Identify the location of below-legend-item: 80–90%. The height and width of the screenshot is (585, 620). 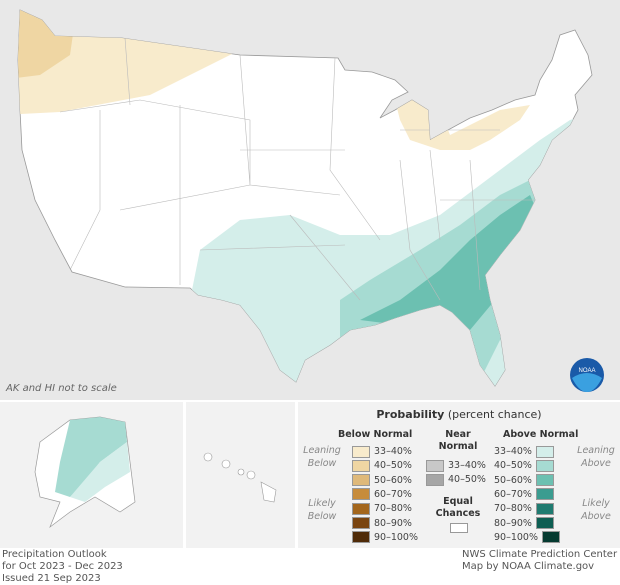
(380, 523).